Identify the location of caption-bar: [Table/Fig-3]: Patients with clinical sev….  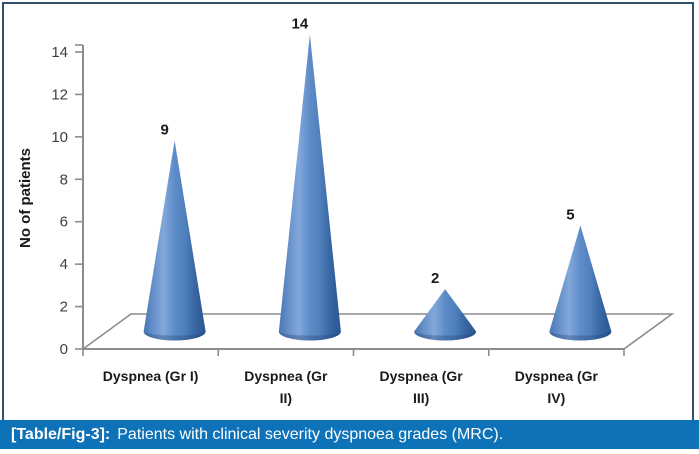
(349, 434).